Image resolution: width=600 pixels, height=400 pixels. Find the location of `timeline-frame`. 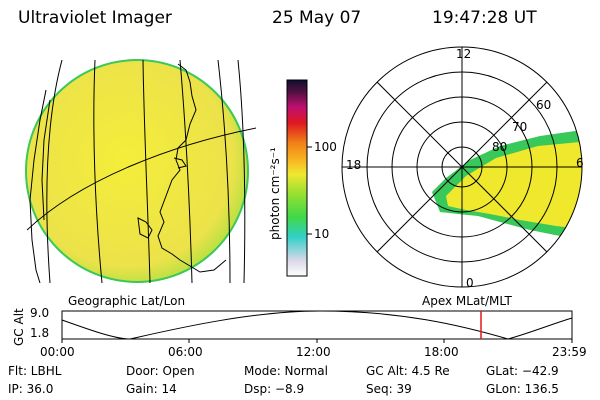

timeline-frame is located at coordinates (317, 325).